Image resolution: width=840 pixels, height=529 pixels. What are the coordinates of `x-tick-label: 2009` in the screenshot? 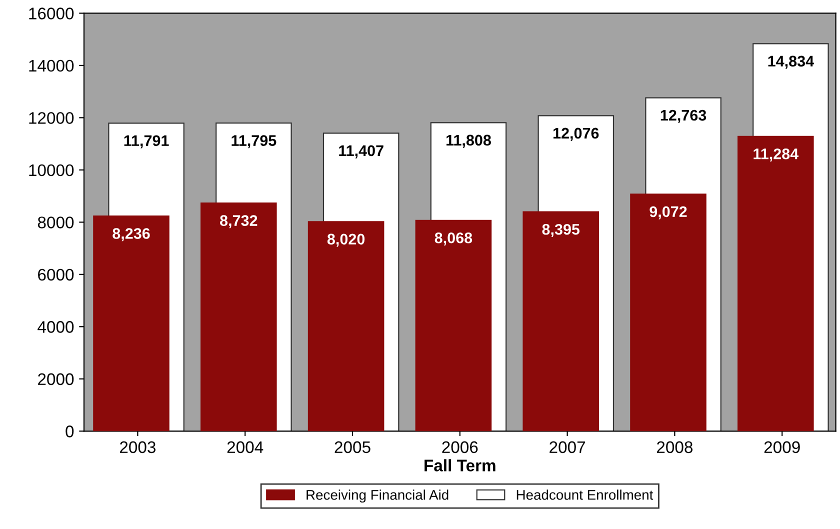 It's located at (782, 447).